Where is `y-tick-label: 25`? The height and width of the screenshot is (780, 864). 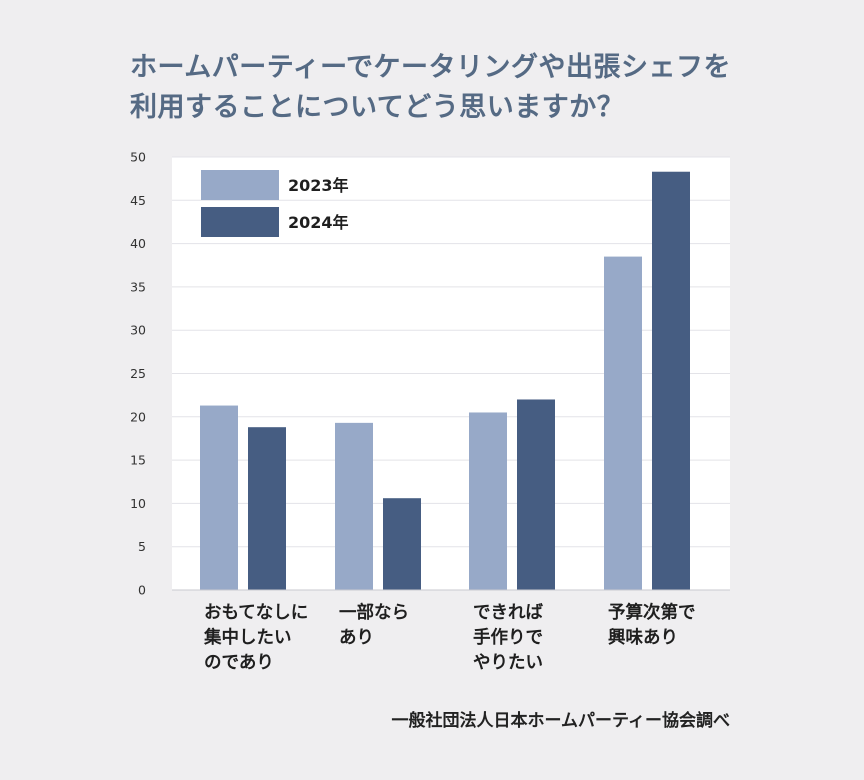 y-tick-label: 25 is located at coordinates (138, 373).